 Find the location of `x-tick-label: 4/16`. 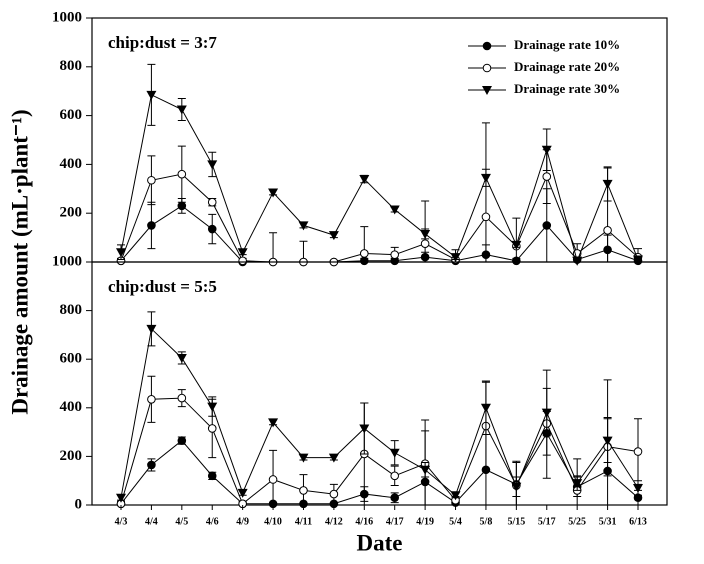

x-tick-label: 4/16 is located at coordinates (364, 521).